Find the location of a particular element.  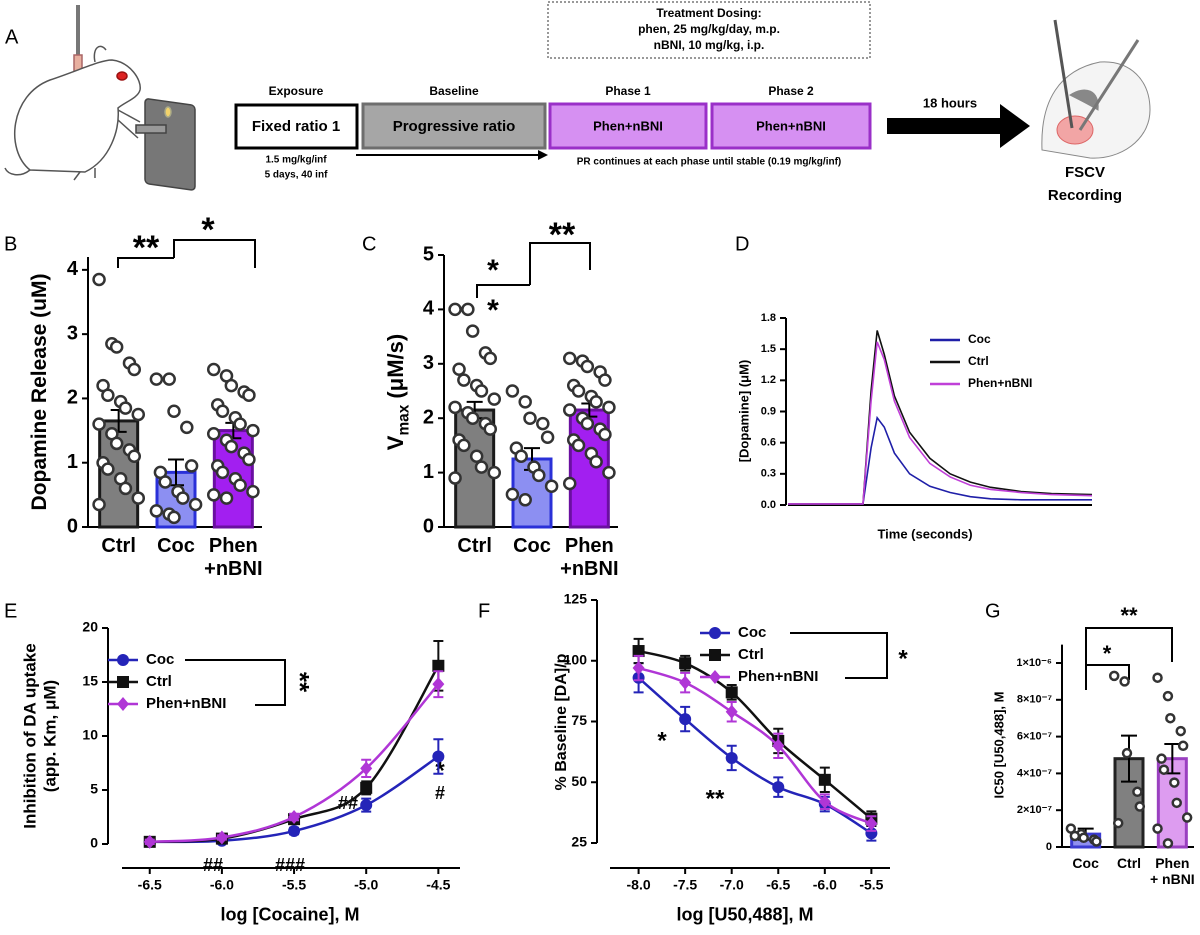

stage-label: Phase 1 is located at coordinates (628, 91).